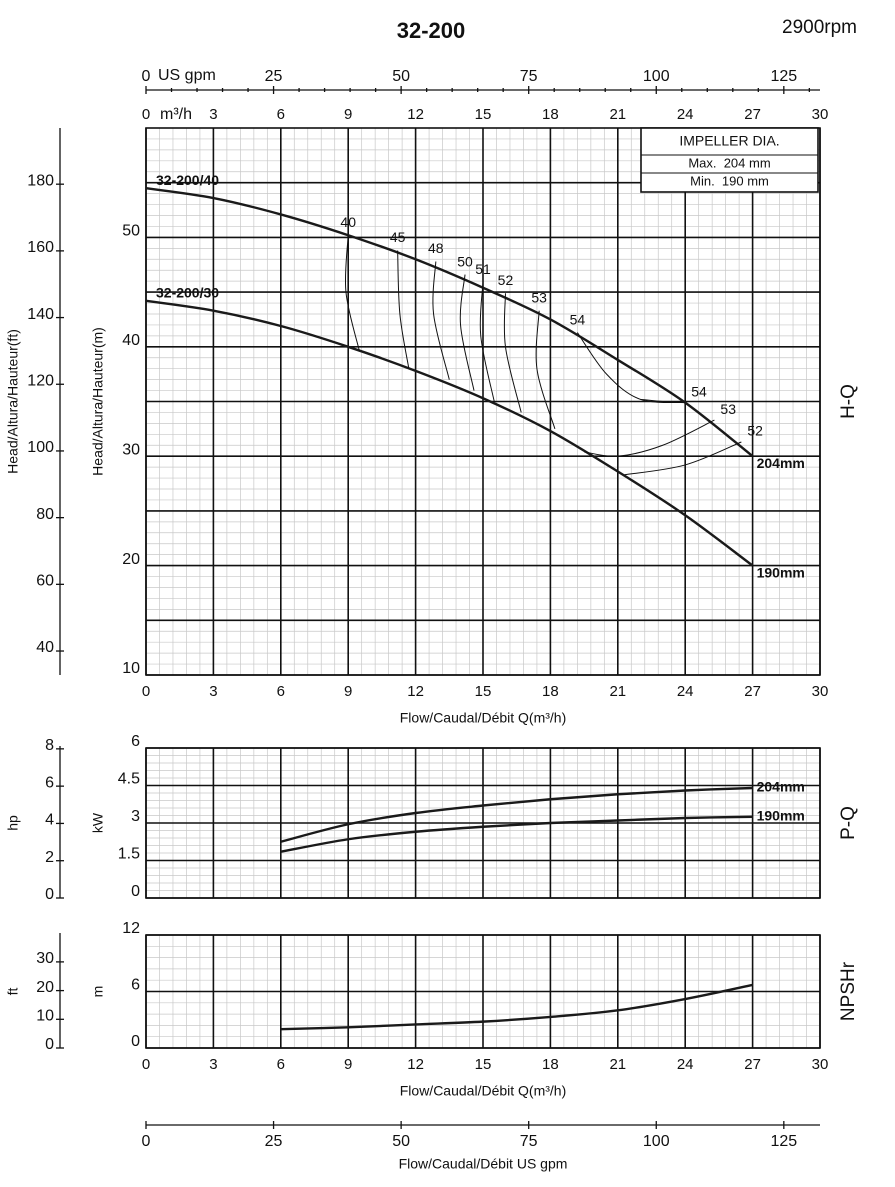 Image resolution: width=895 pixels, height=1187 pixels. Describe the element at coordinates (729, 141) in the screenshot. I see `legend-title: IMPELLER DIA.` at that location.